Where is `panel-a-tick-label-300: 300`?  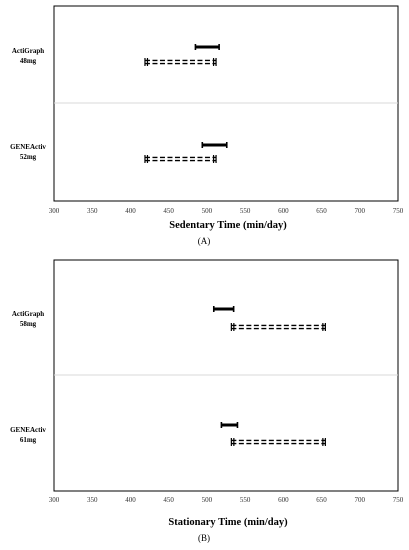
panel-a-tick-label-300: 300 is located at coordinates (54, 211).